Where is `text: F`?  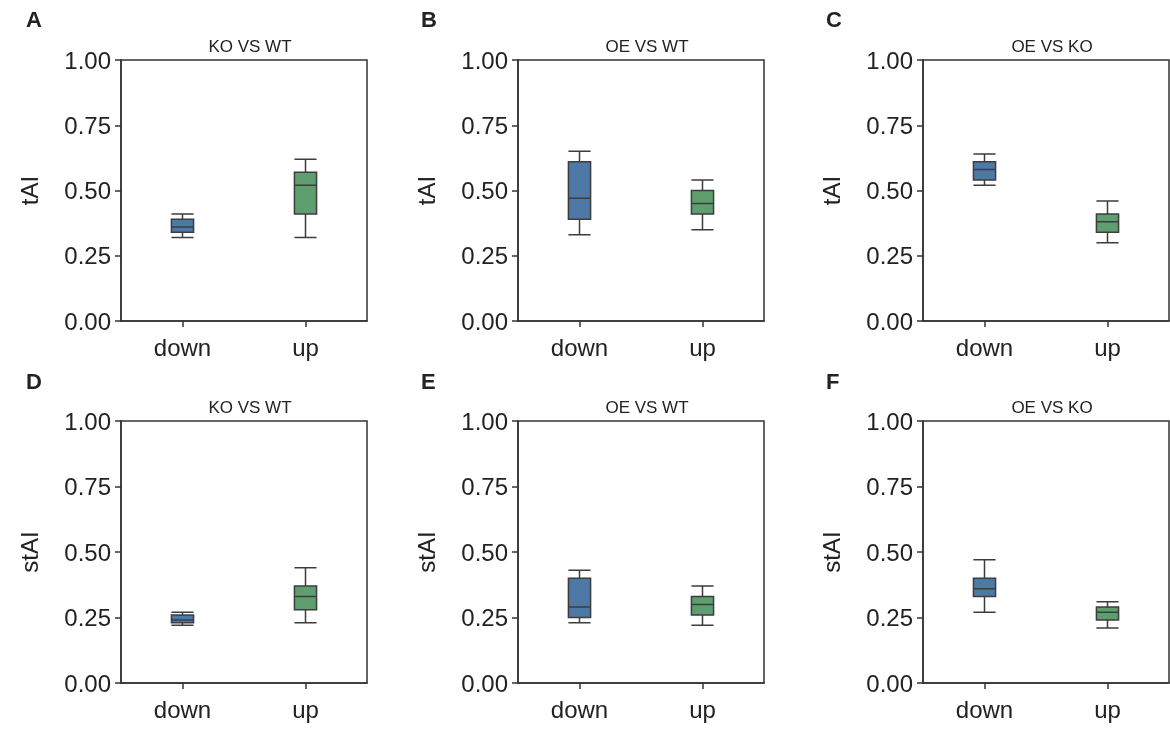
text: F is located at coordinates (833, 381).